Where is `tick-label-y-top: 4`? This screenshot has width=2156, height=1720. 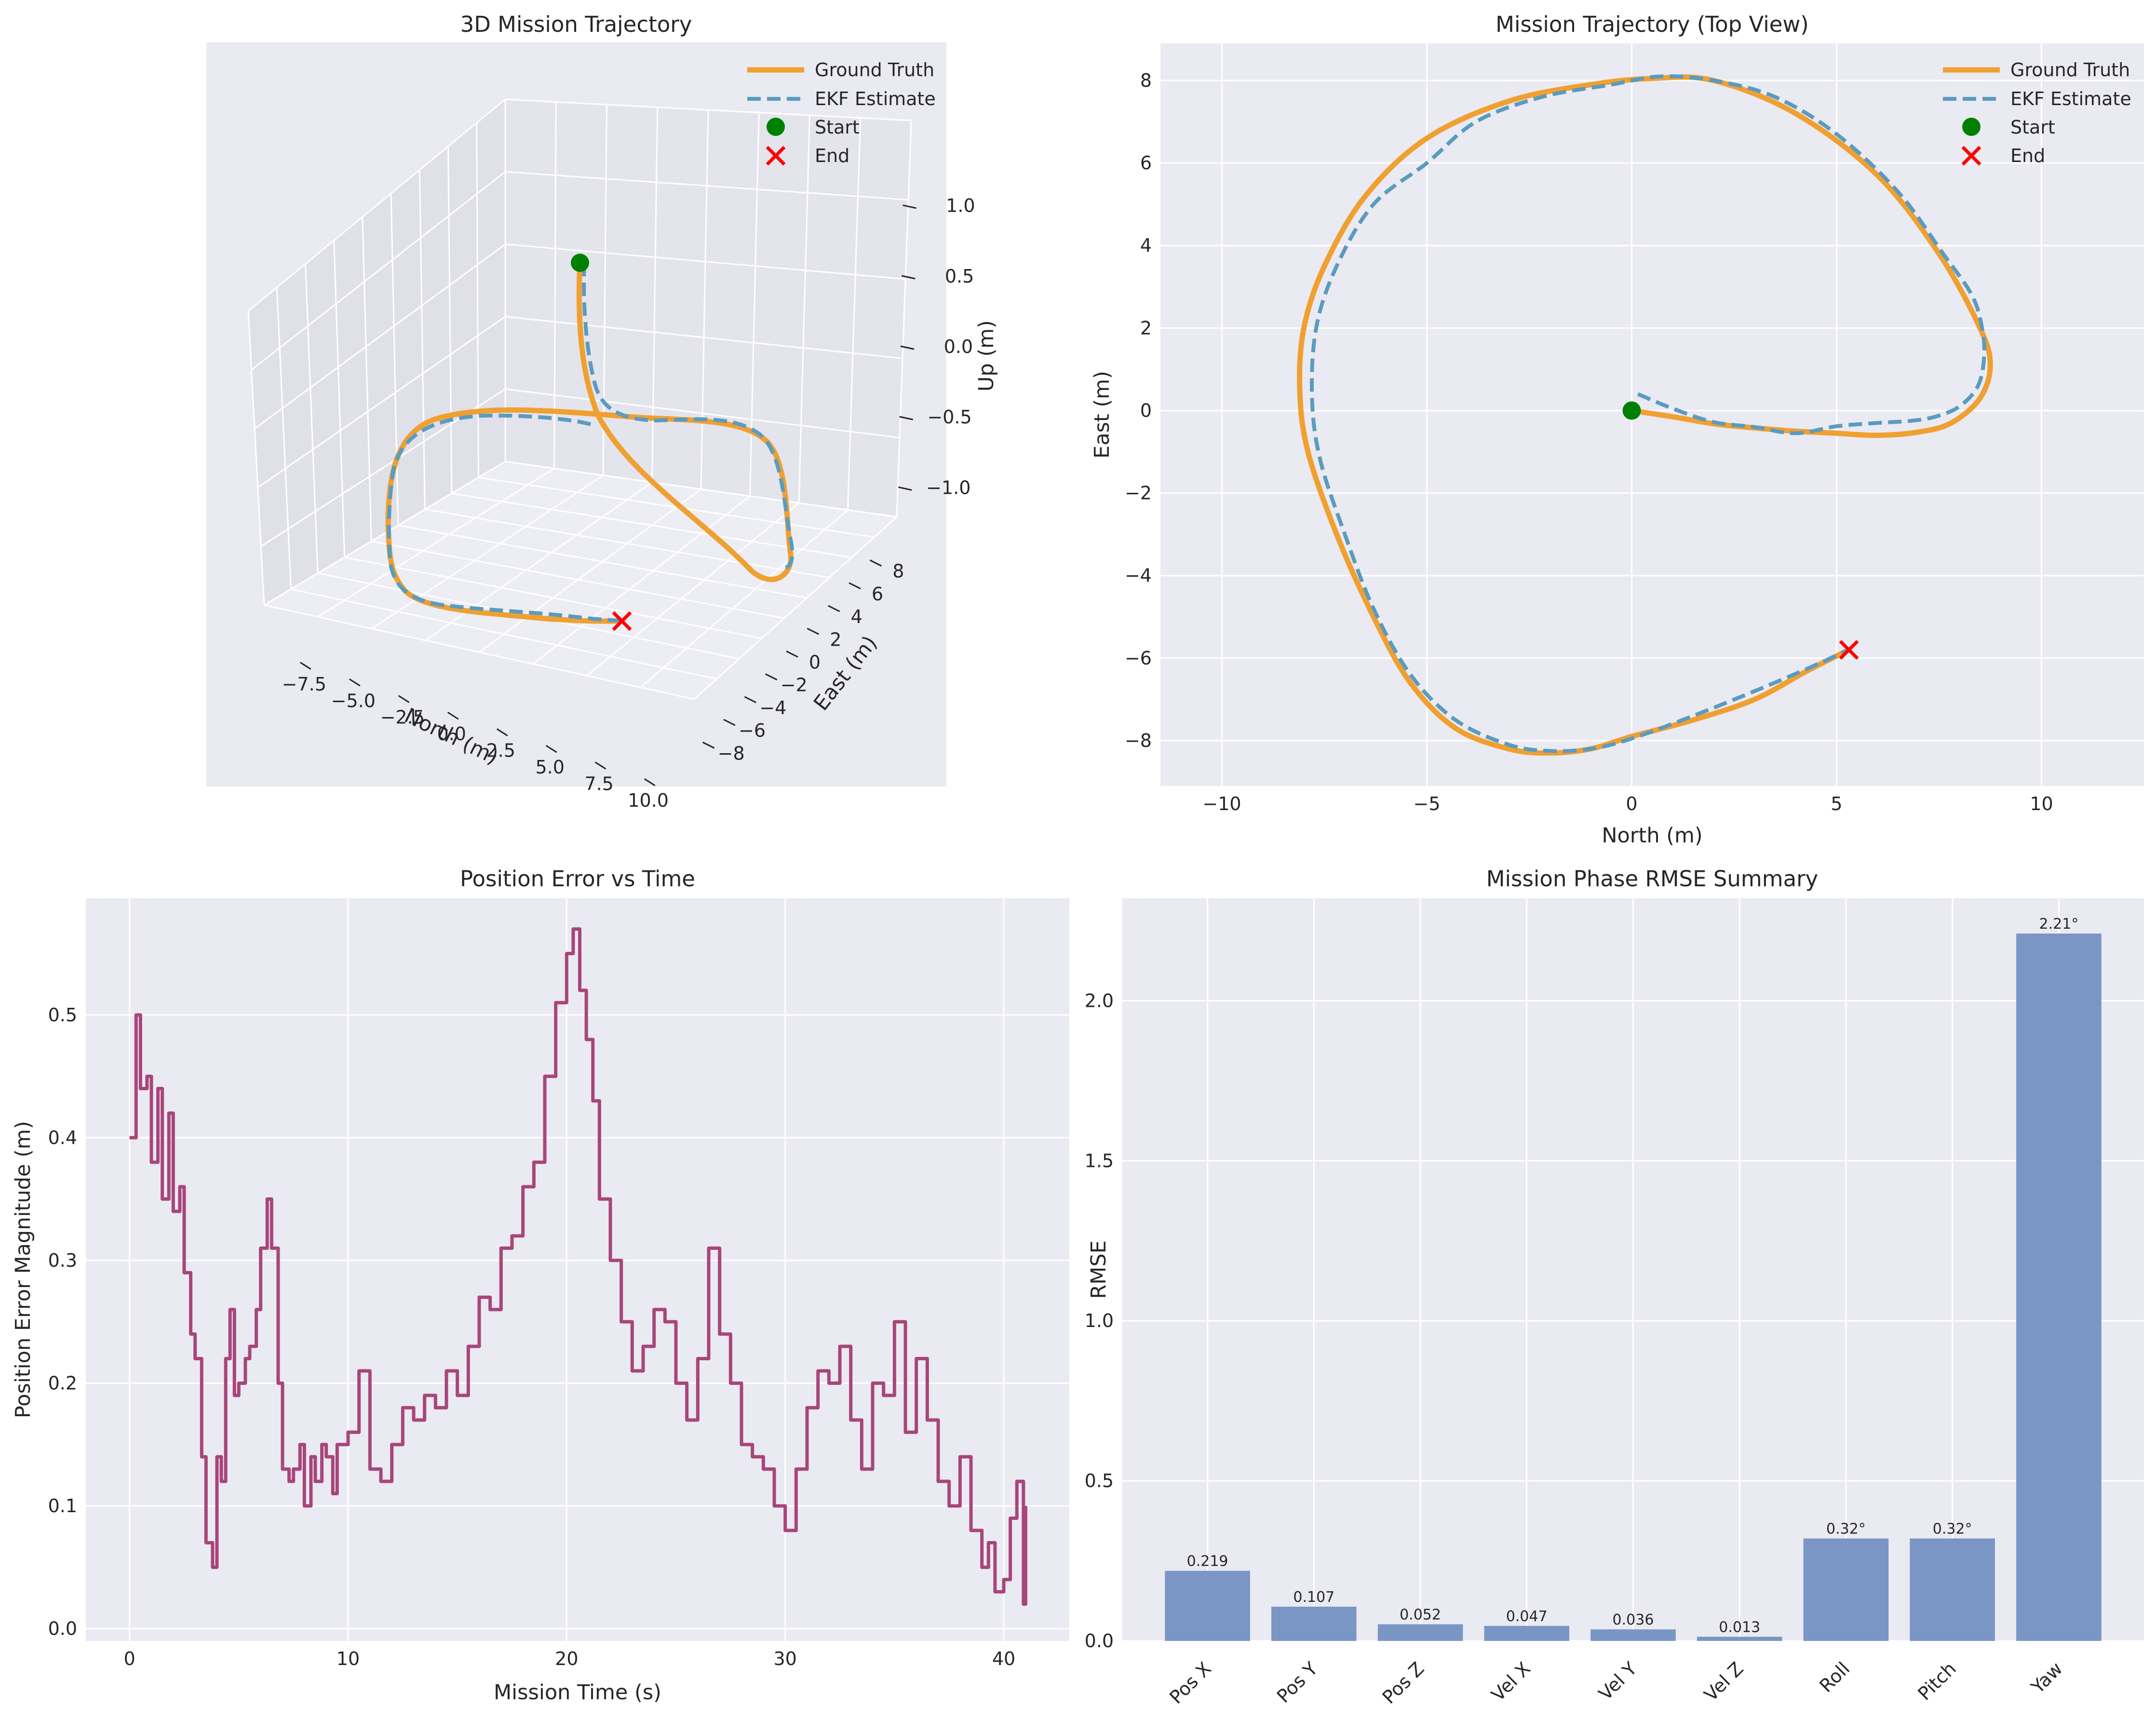 tick-label-y-top: 4 is located at coordinates (1146, 245).